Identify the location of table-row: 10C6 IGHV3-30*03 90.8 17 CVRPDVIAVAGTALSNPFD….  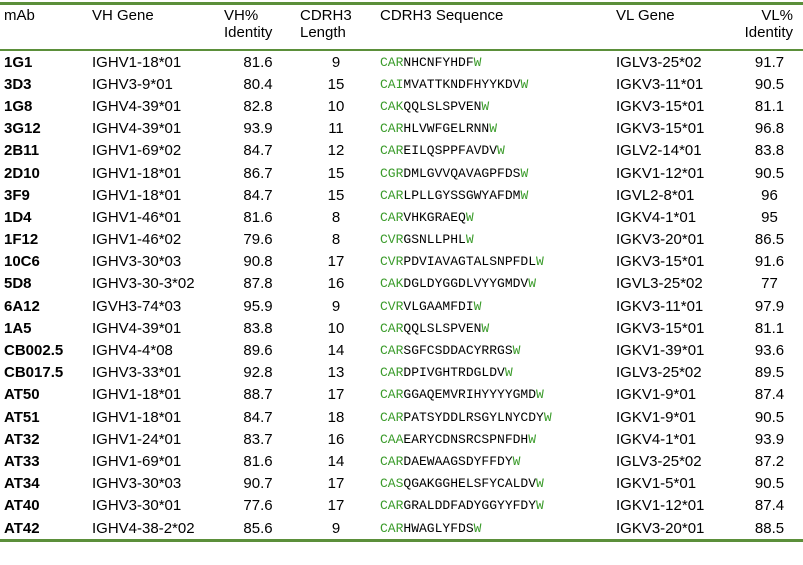
(401, 262).